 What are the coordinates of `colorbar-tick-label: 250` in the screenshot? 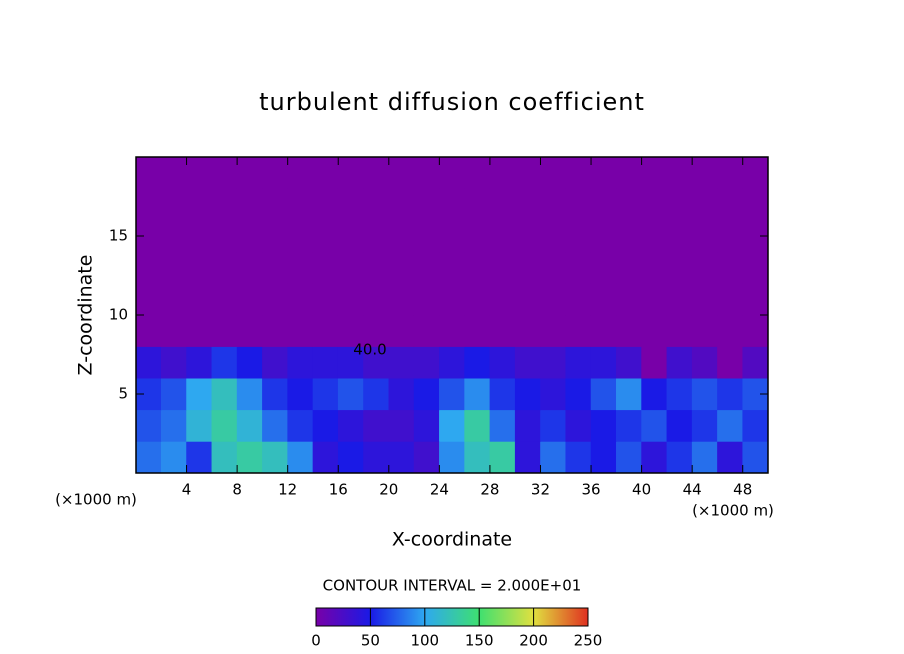 It's located at (588, 641).